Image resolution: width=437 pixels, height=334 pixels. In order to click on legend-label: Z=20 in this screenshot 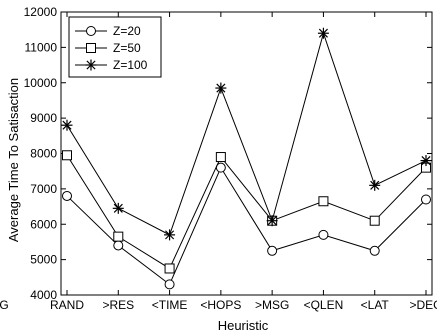, I will do `click(127, 31)`.